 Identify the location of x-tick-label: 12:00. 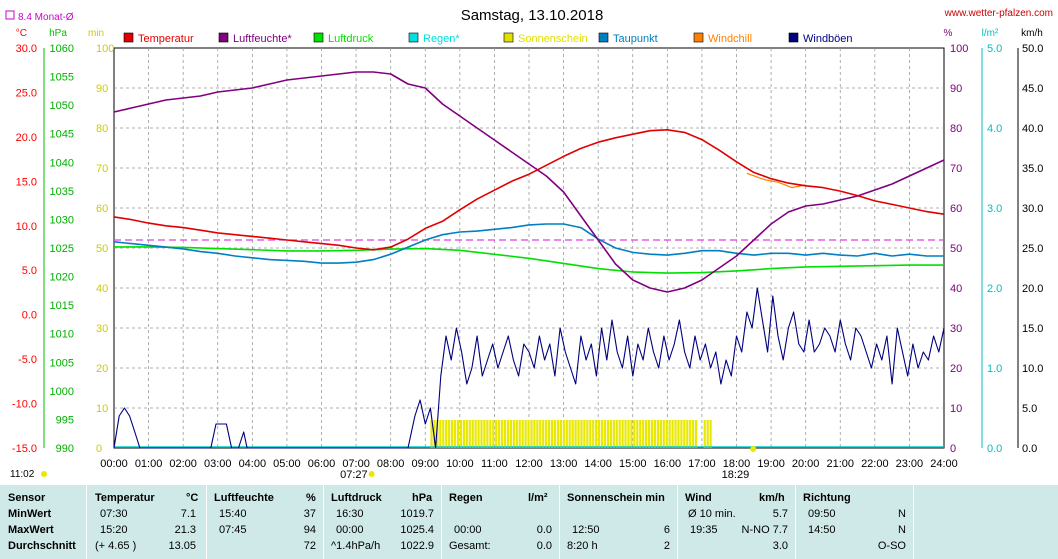
(529, 464).